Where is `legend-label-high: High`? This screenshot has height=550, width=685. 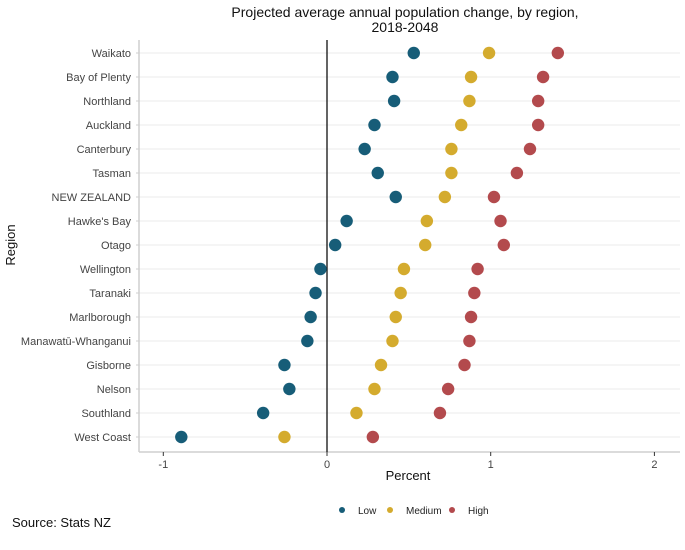 legend-label-high: High is located at coordinates (478, 511).